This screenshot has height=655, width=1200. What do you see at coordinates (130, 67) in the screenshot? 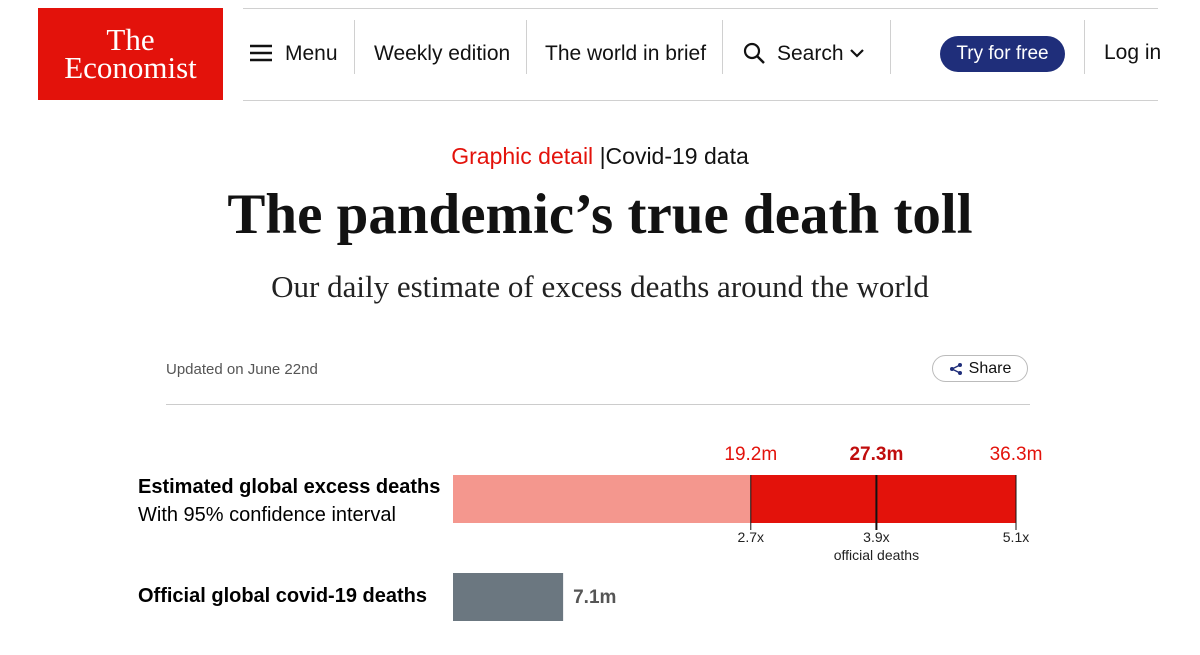
I see `logo-line: Economist` at bounding box center [130, 67].